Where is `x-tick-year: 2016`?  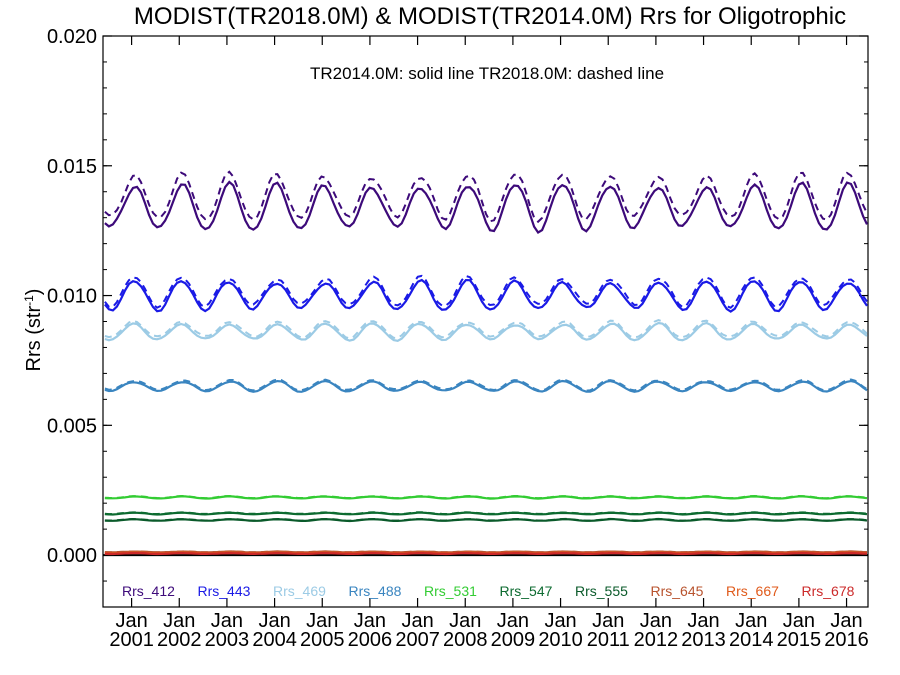 x-tick-year: 2016 is located at coordinates (846, 640).